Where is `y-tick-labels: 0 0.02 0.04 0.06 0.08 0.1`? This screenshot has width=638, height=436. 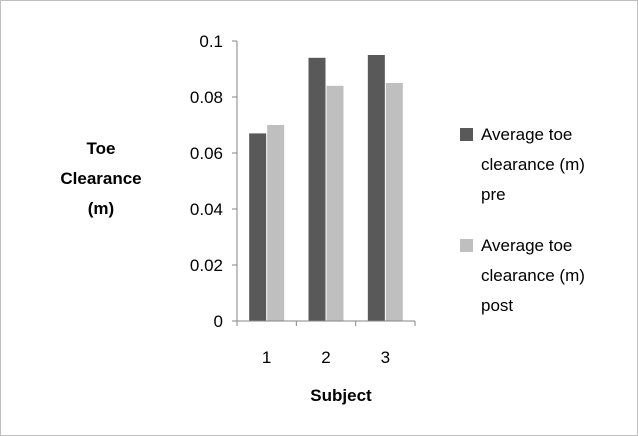 y-tick-labels: 0 0.02 0.04 0.06 0.08 0.1 is located at coordinates (206, 181).